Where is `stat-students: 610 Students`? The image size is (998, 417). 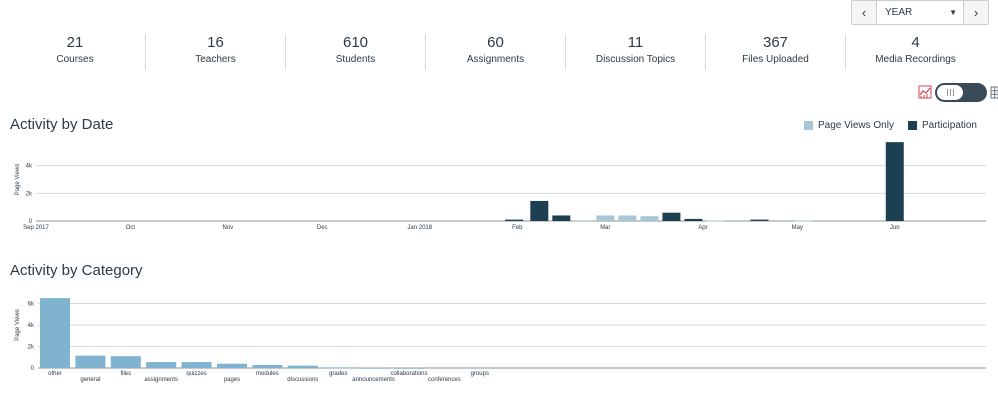 stat-students: 610 Students is located at coordinates (355, 52).